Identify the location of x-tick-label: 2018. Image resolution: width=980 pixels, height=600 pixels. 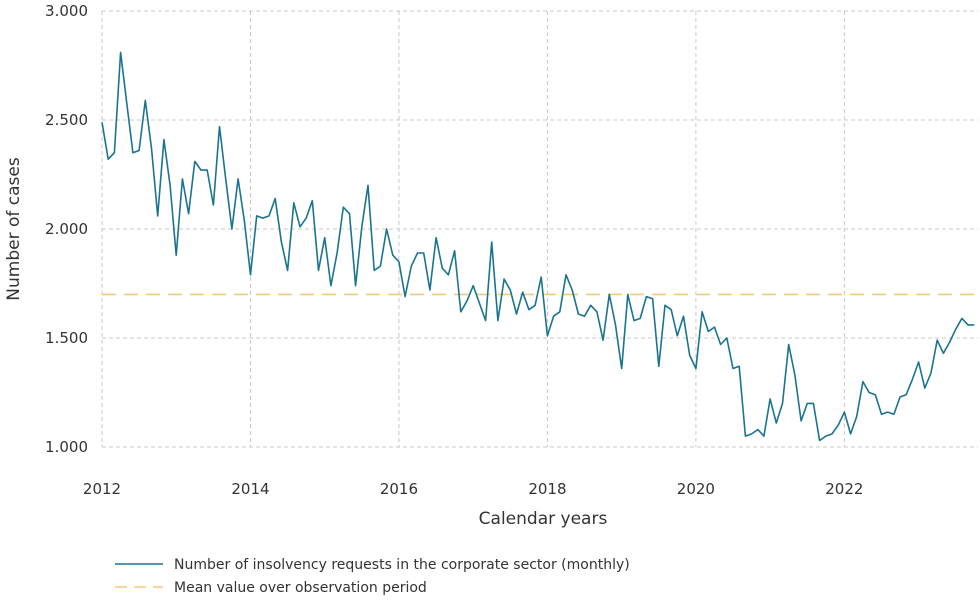
(547, 489).